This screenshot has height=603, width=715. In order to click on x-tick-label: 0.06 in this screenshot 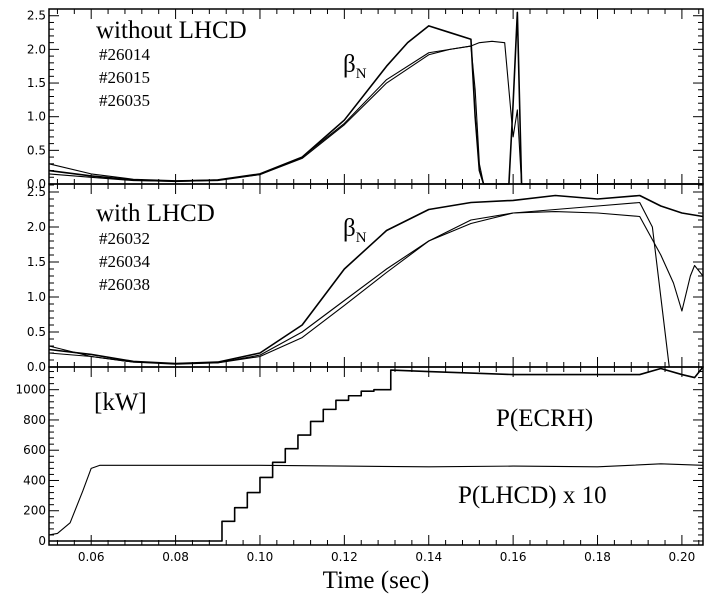, I will do `click(91, 557)`.